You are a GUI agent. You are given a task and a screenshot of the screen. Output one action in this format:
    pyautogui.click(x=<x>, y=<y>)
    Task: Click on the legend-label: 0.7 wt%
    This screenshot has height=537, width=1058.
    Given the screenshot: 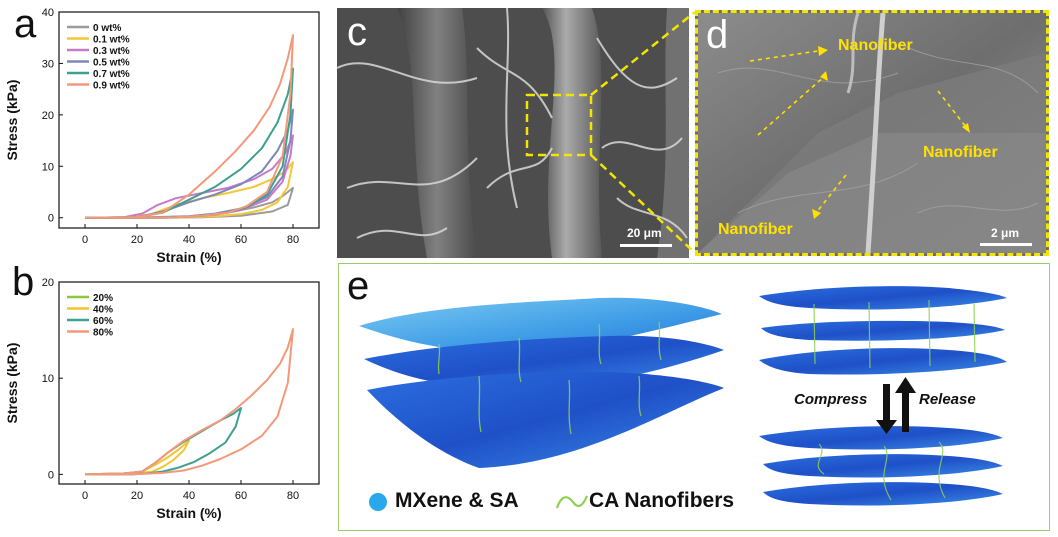 What is the action you would take?
    pyautogui.click(x=111, y=74)
    